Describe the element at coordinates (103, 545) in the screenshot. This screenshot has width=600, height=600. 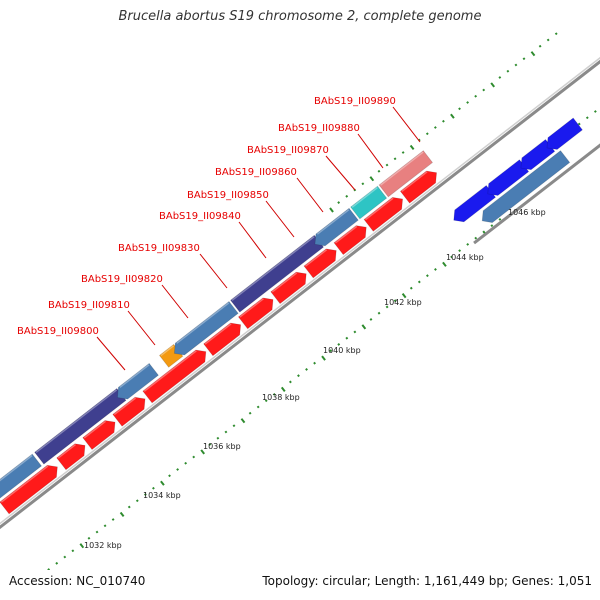
I see `kbp-label: 1032 kbp` at that location.